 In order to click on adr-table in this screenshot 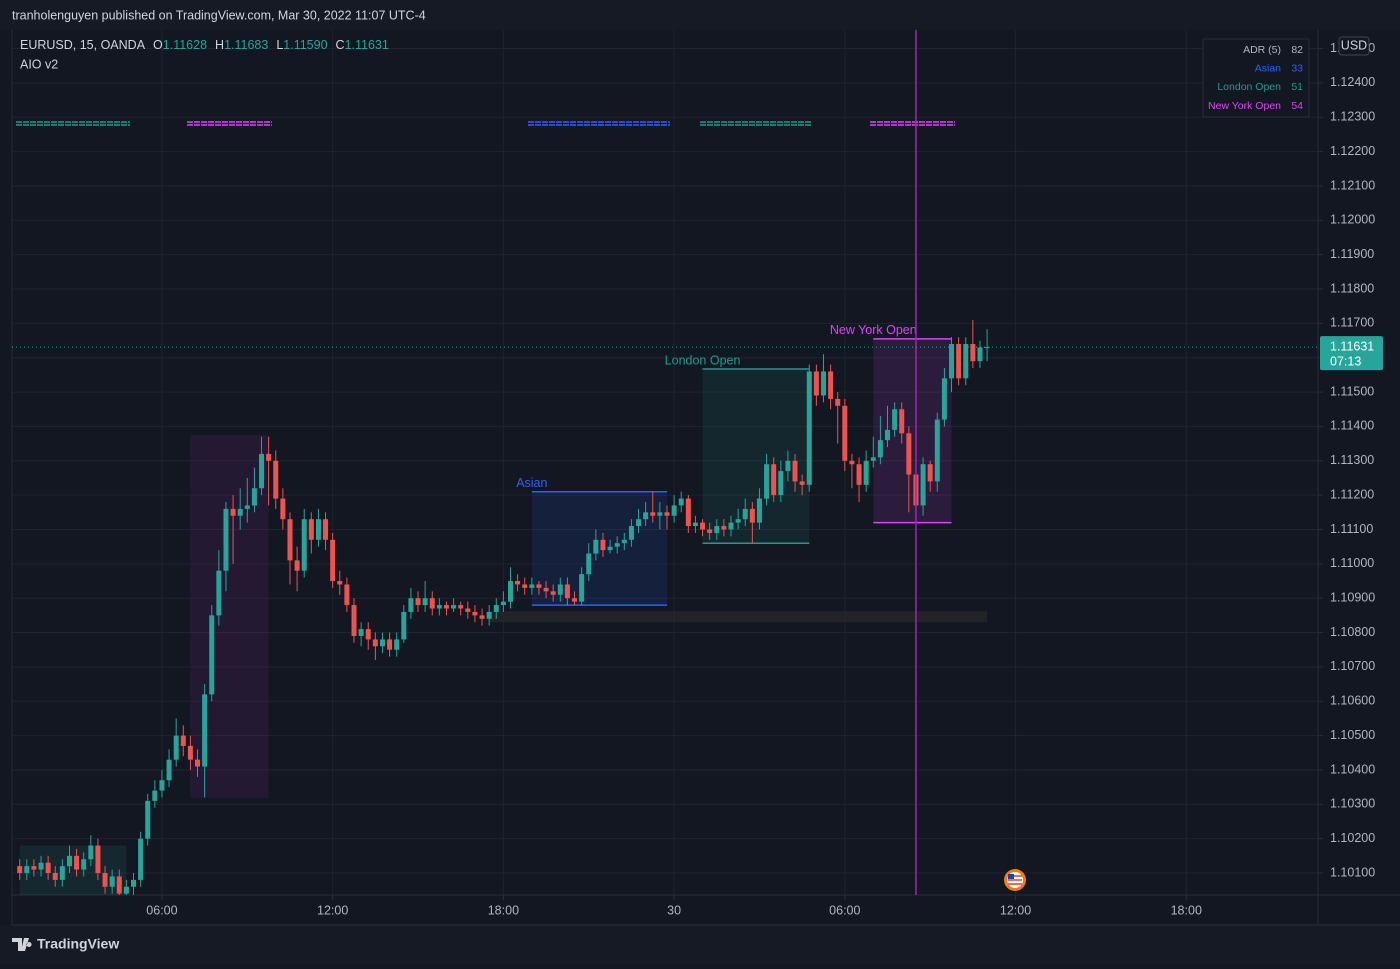, I will do `click(1256, 78)`.